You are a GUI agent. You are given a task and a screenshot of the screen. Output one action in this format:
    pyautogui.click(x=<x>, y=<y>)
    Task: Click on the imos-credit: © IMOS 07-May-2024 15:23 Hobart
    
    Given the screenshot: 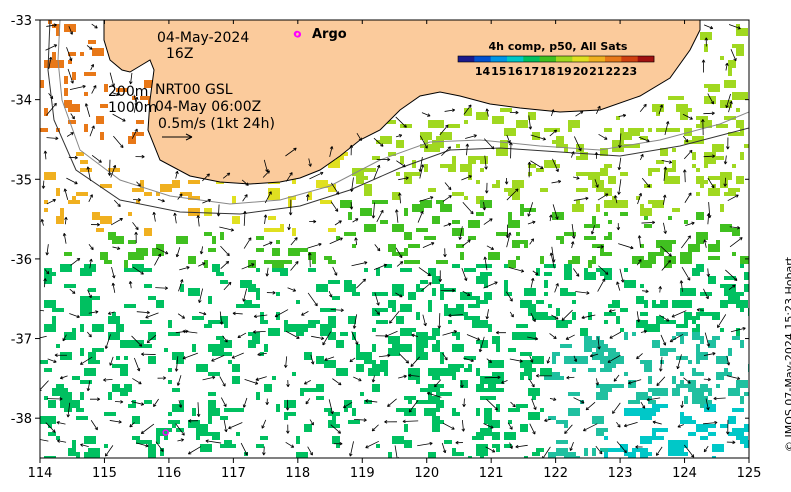 What is the action you would take?
    pyautogui.click(x=787, y=354)
    